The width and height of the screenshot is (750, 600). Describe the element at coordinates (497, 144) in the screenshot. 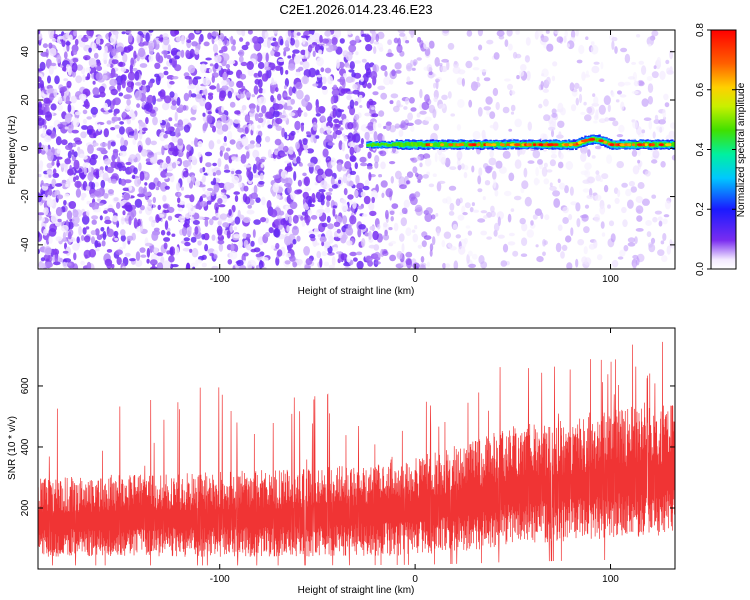

I see `spectrogram-ridge-cell` at that location.